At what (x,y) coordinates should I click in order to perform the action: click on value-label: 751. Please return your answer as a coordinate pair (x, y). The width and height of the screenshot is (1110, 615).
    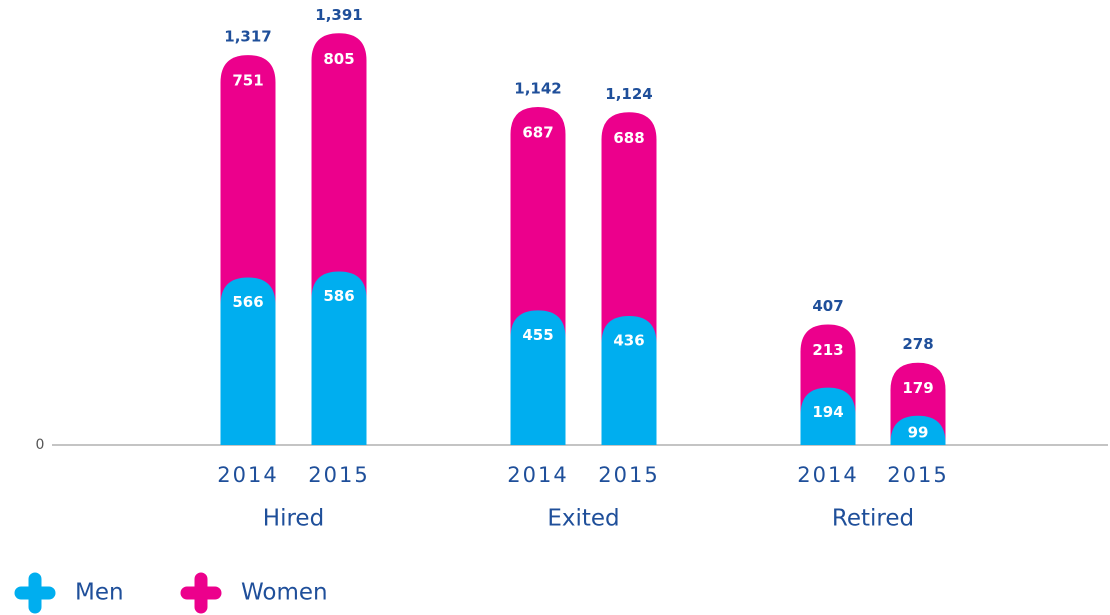
    Looking at the image, I should click on (247, 81).